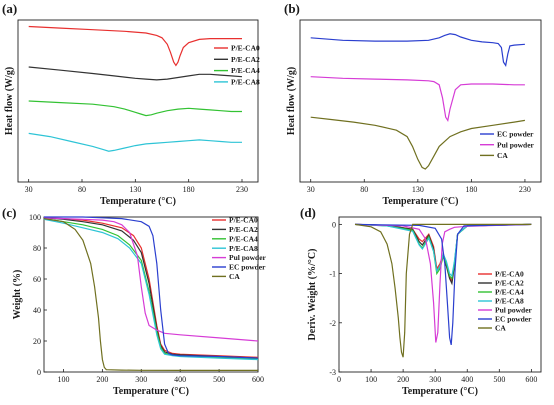 The image size is (554, 405). I want to click on y-tick-label: 40, so click(37, 310).